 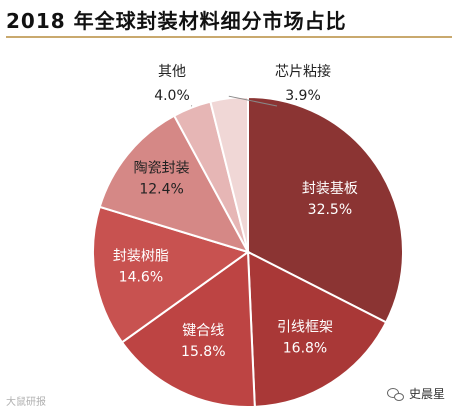 I want to click on wechat-icon, so click(x=395, y=394).